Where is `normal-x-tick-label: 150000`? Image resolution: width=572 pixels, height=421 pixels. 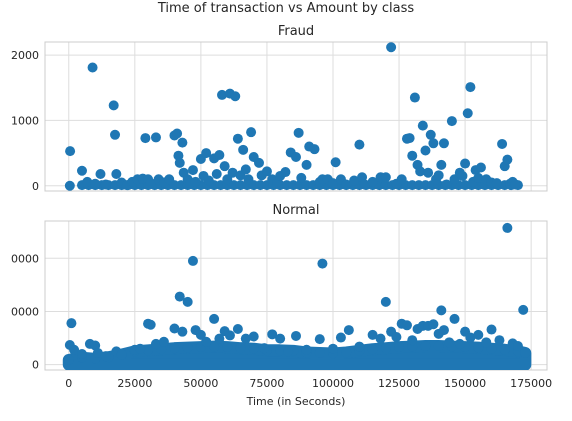
normal-x-tick-label: 150000 is located at coordinates (465, 383).